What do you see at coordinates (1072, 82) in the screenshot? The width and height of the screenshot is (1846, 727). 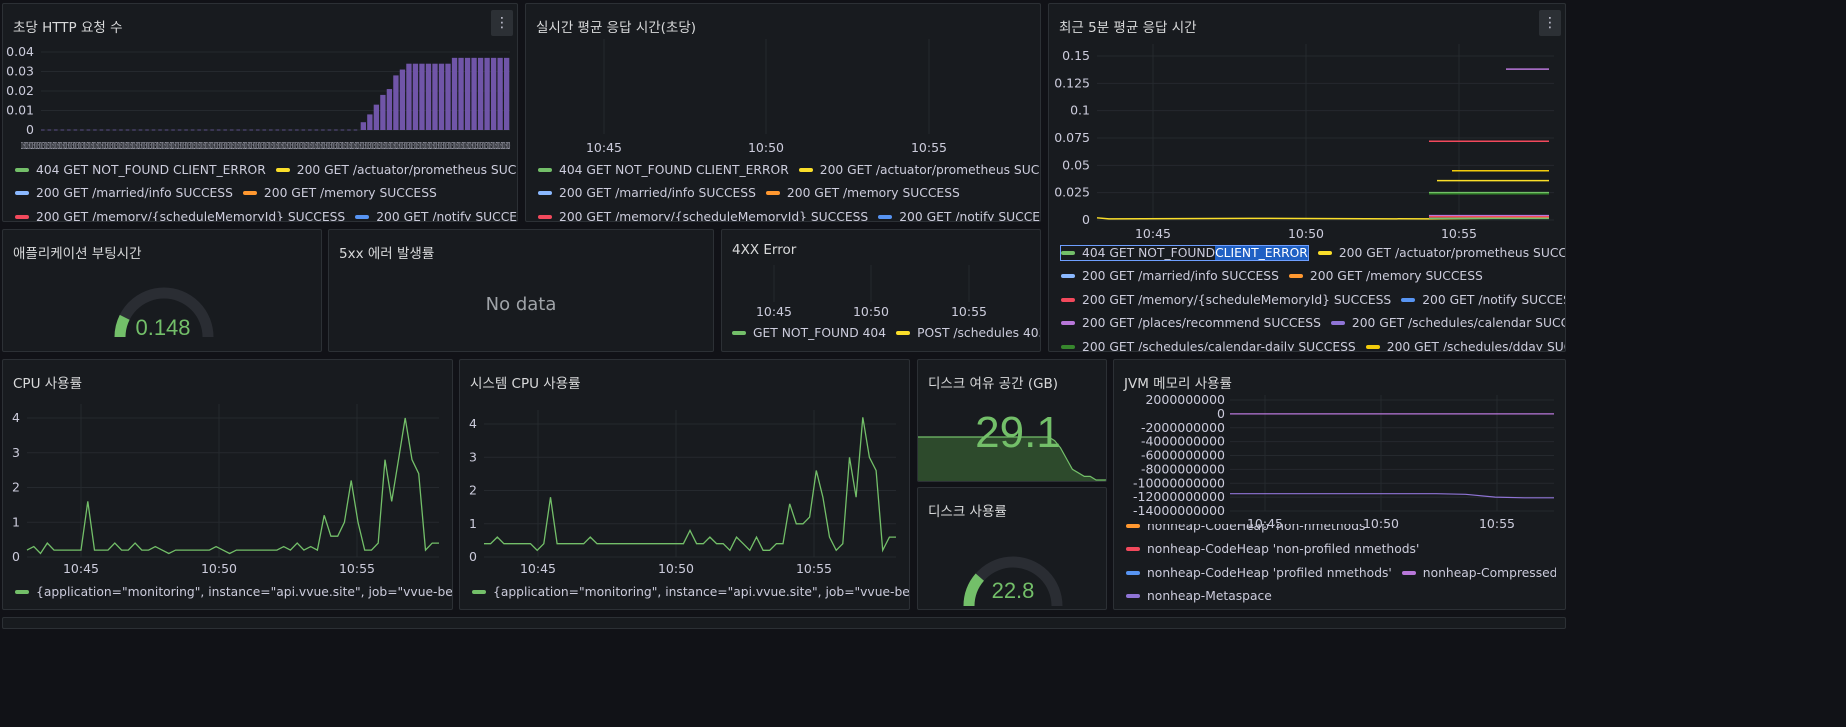 I see `y-tick-label: 0.125` at bounding box center [1072, 82].